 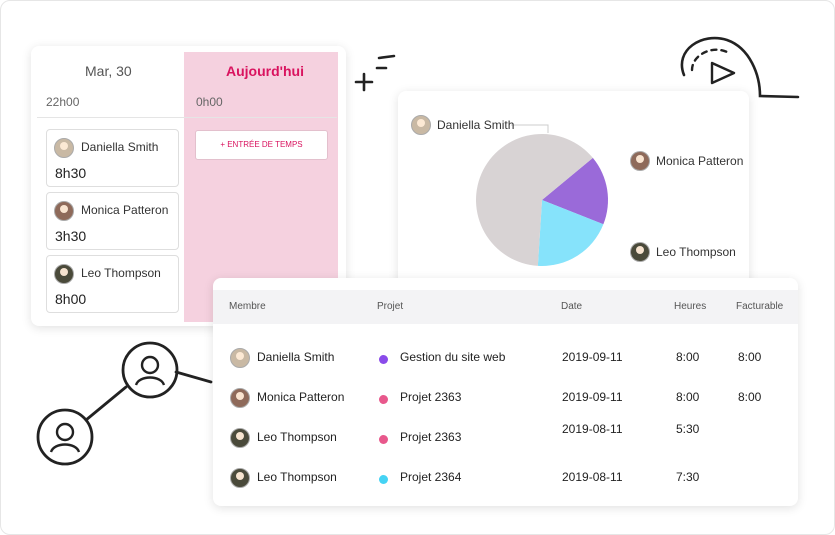 I want to click on row-hours: 5:30, so click(x=688, y=429).